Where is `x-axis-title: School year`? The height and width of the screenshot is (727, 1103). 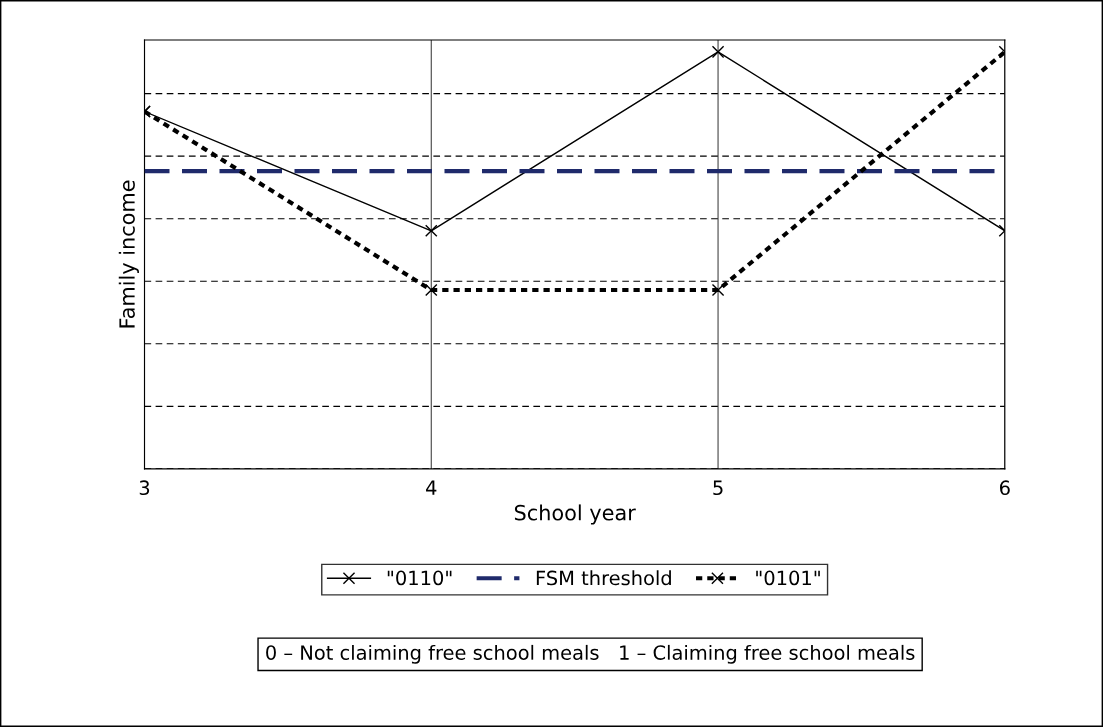 x-axis-title: School year is located at coordinates (575, 514).